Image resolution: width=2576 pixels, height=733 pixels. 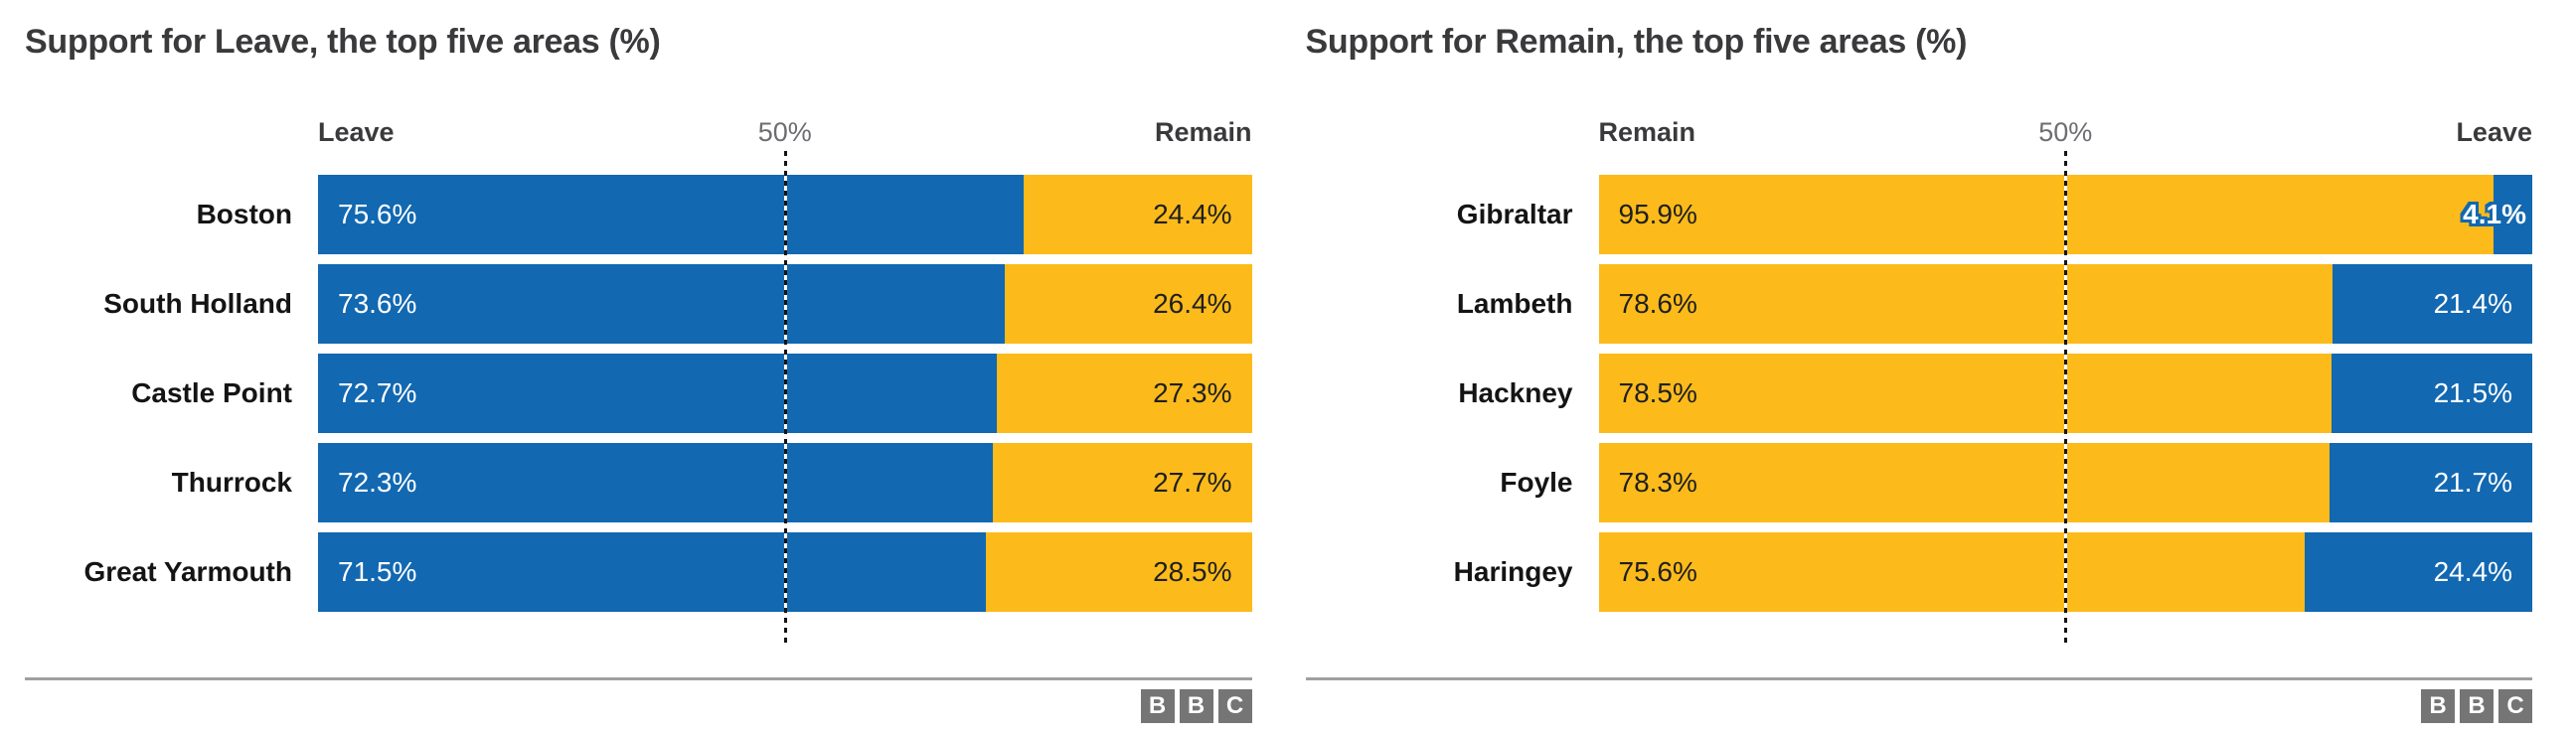 I want to click on area-label: South Holland, so click(x=197, y=303).